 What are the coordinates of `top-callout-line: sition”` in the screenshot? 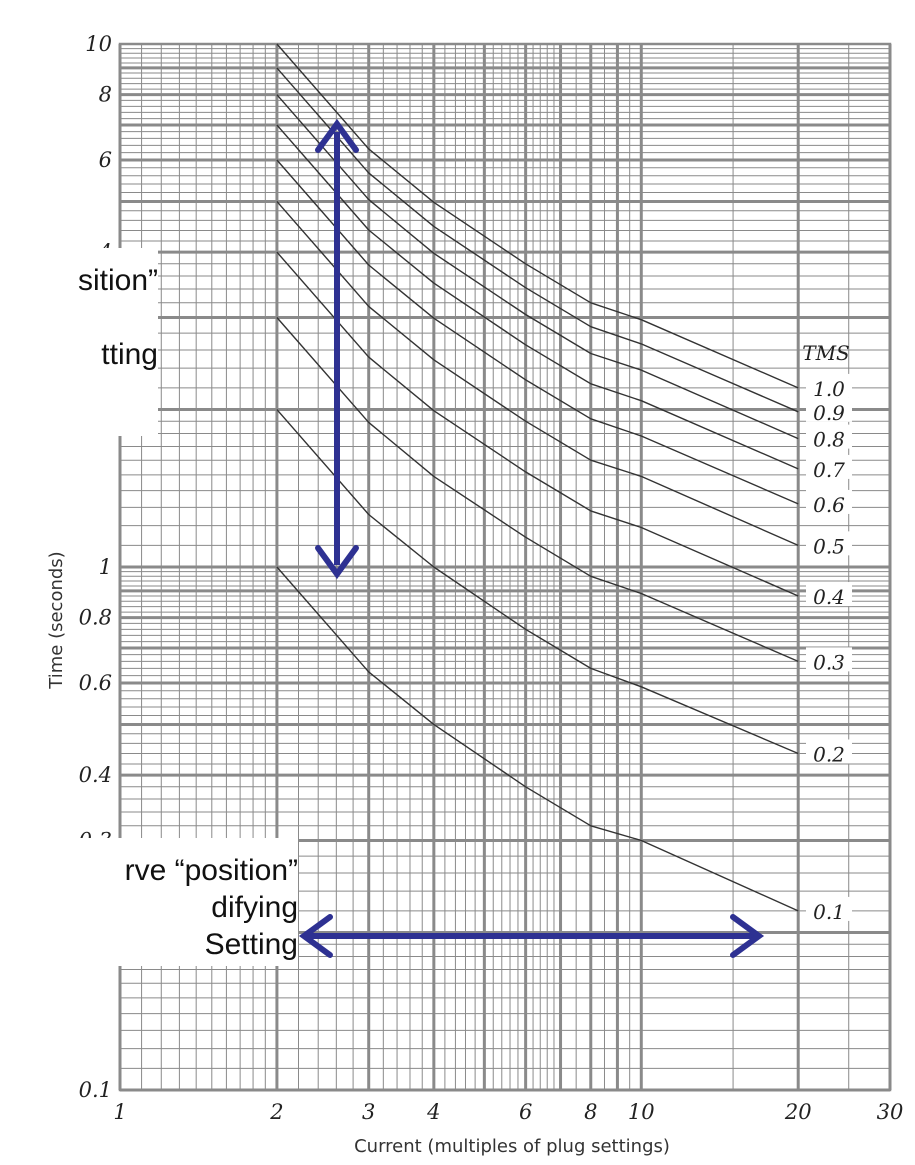 It's located at (117, 280).